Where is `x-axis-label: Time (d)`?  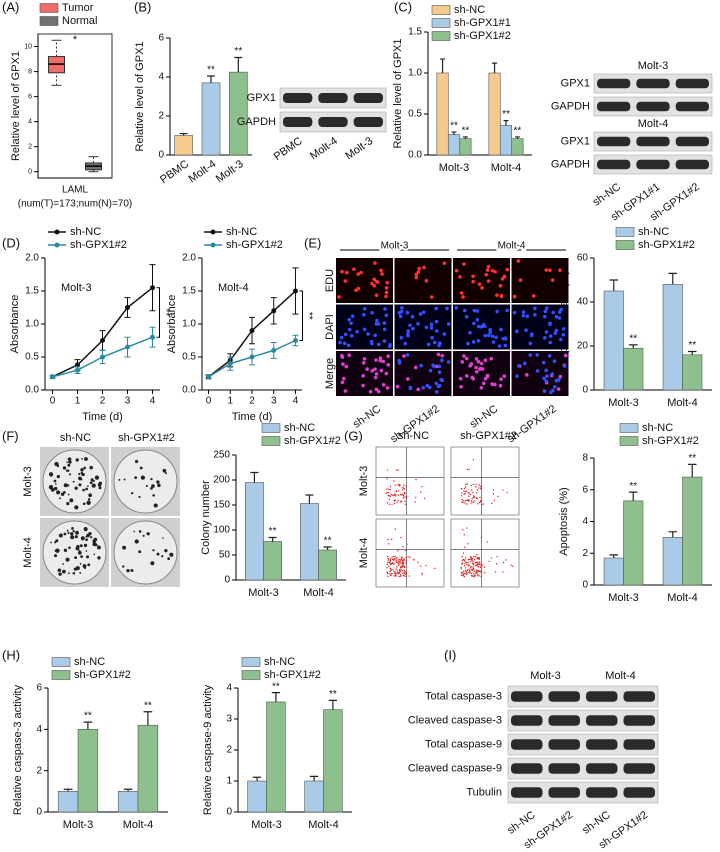 x-axis-label: Time (d) is located at coordinates (102, 417).